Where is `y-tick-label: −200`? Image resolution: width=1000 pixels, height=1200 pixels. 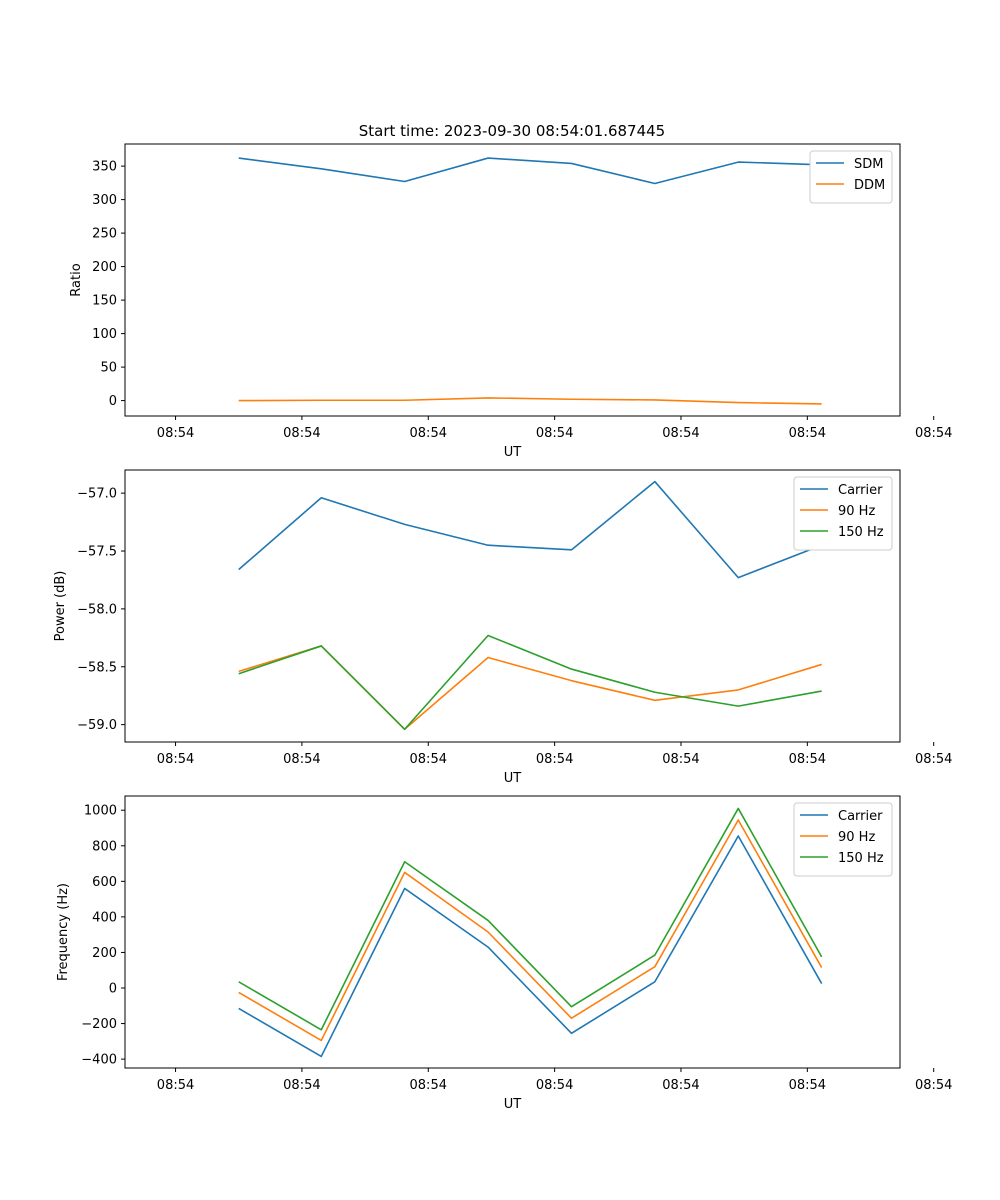 y-tick-label: −200 is located at coordinates (99, 1024).